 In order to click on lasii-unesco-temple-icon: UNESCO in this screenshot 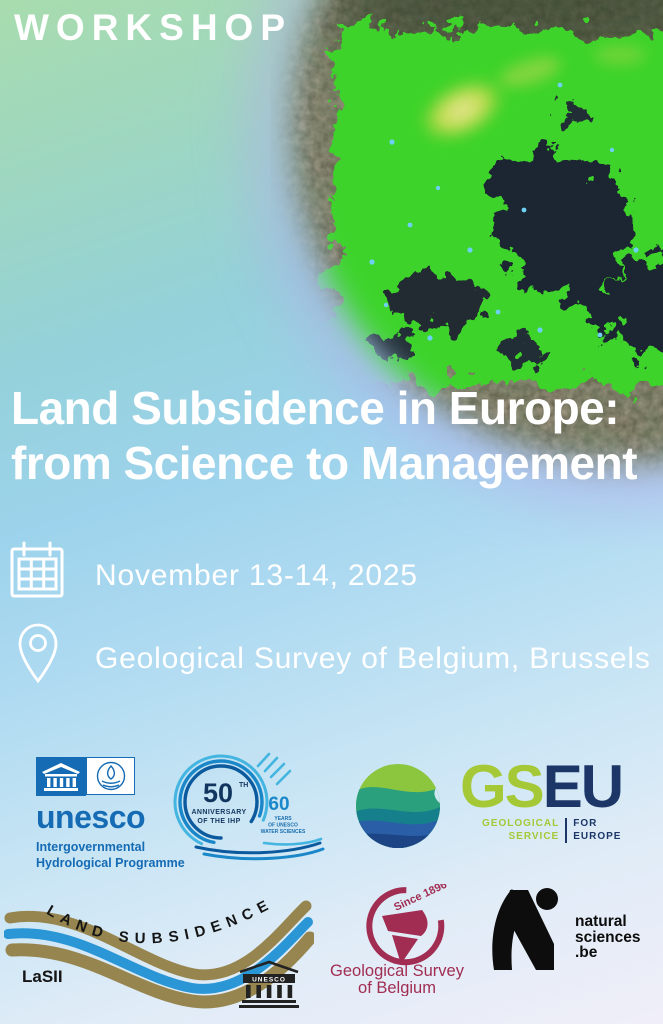, I will do `click(269, 984)`.